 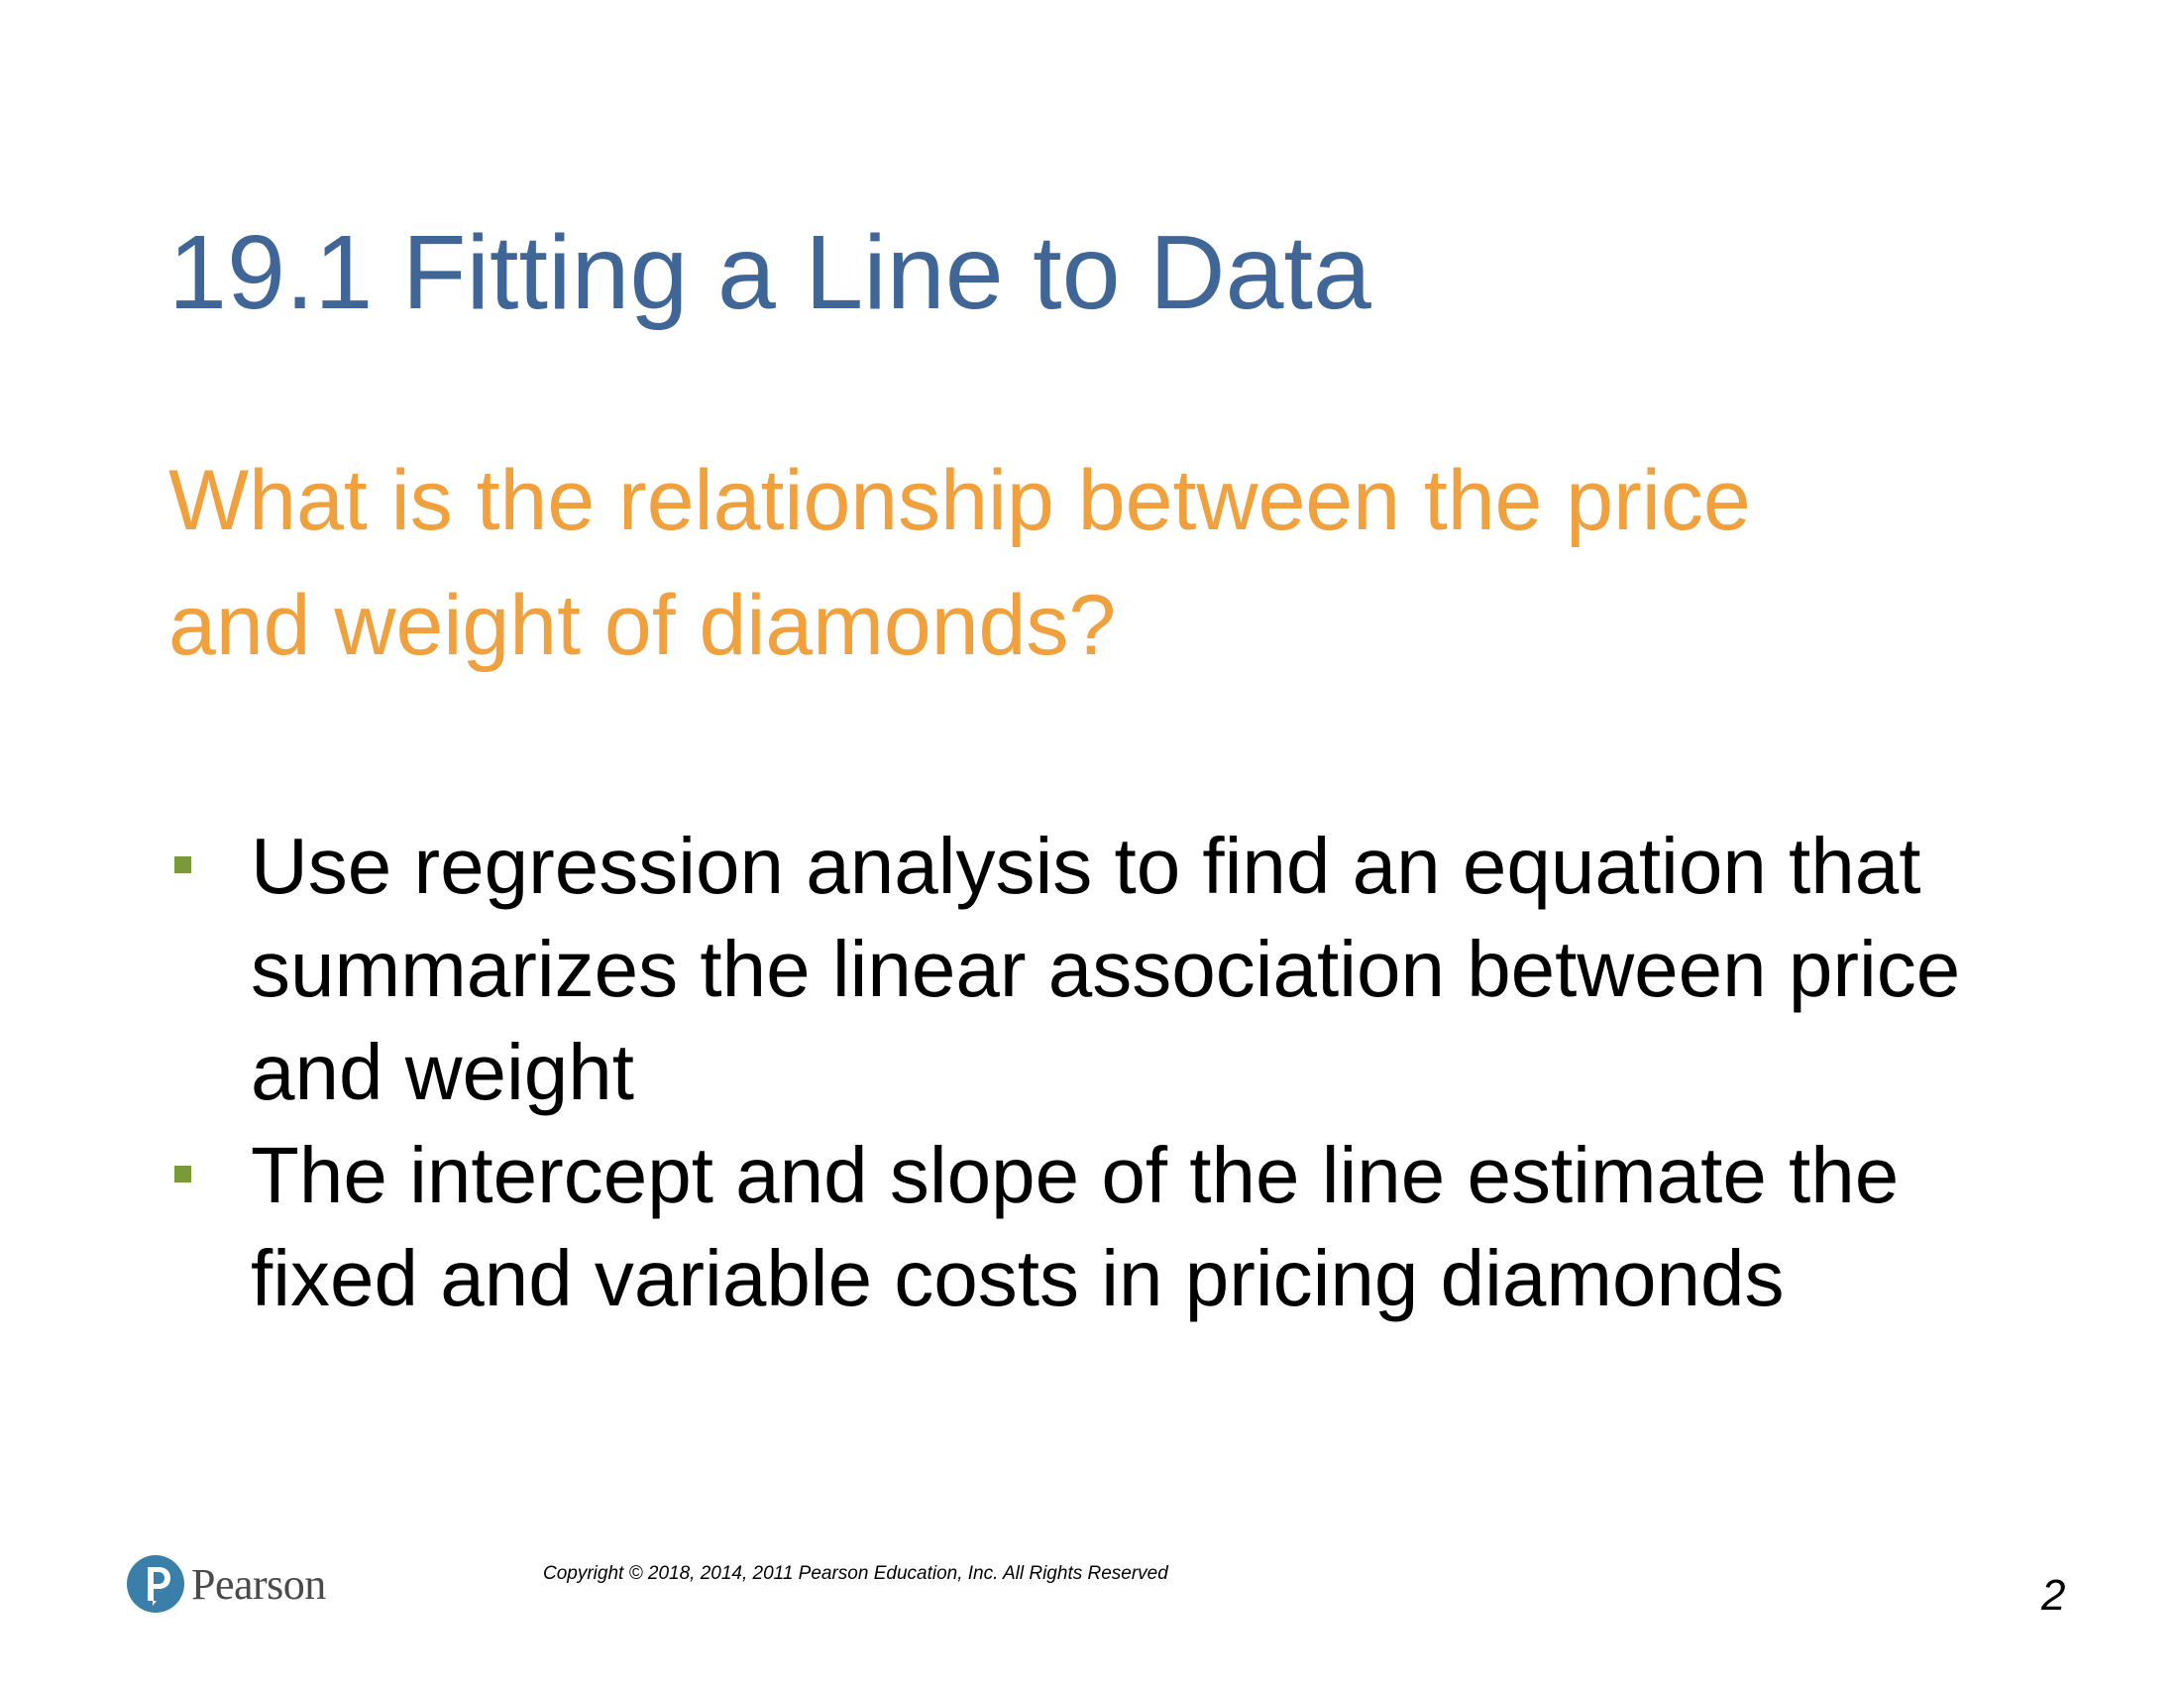 I want to click on pearson-logo-text: Pearson, so click(x=258, y=1584).